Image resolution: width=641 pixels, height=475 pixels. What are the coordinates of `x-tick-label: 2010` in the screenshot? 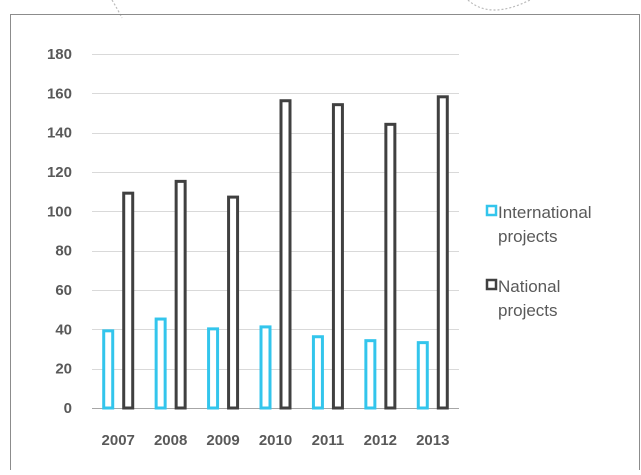 It's located at (275, 440).